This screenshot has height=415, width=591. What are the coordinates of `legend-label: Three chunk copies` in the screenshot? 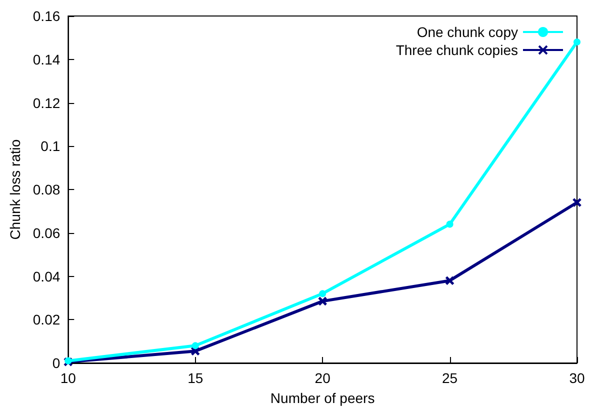 It's located at (457, 50).